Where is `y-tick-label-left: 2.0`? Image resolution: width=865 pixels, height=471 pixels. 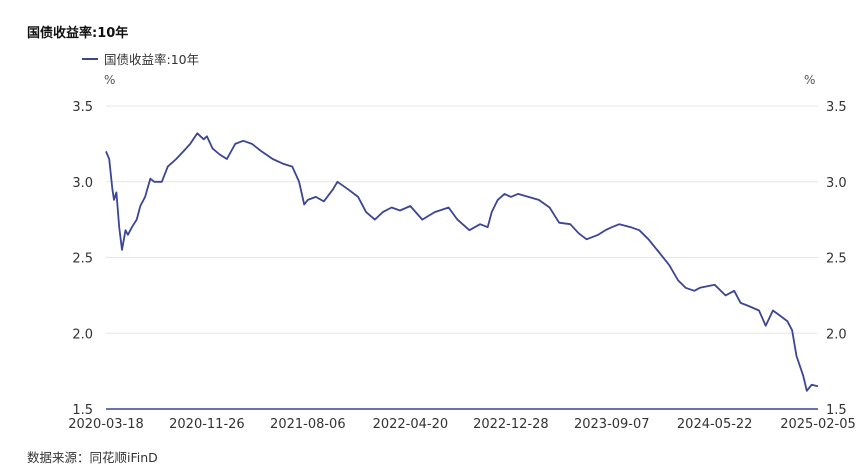
y-tick-label-left: 2.0 is located at coordinates (82, 334).